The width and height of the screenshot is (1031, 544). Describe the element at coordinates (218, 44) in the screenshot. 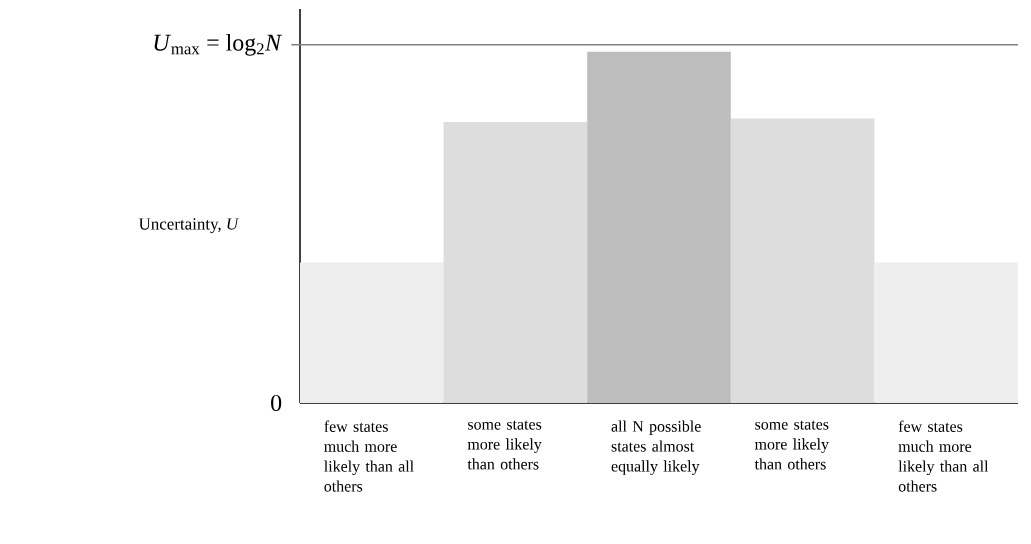

I see `ref-line-label: U$_{max}$ = log$_{2}$N` at that location.